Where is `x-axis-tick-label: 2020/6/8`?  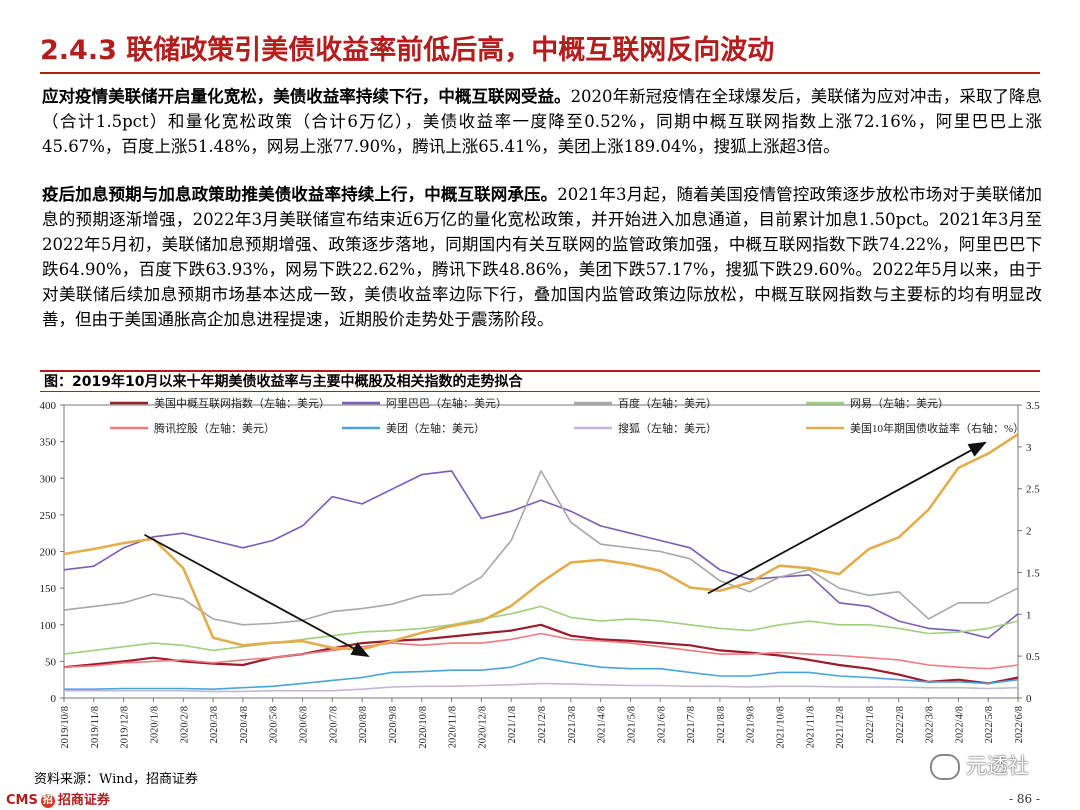
x-axis-tick-label: 2020/6/8 is located at coordinates (304, 724).